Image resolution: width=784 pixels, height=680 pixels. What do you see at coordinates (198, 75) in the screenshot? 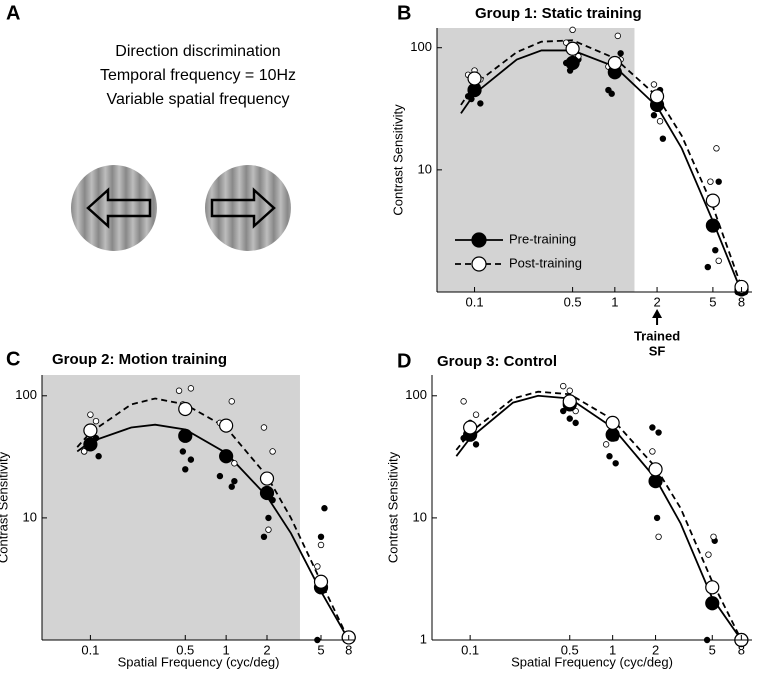
I see `stimulus-text: Temporal frequency = 10Hz` at bounding box center [198, 75].